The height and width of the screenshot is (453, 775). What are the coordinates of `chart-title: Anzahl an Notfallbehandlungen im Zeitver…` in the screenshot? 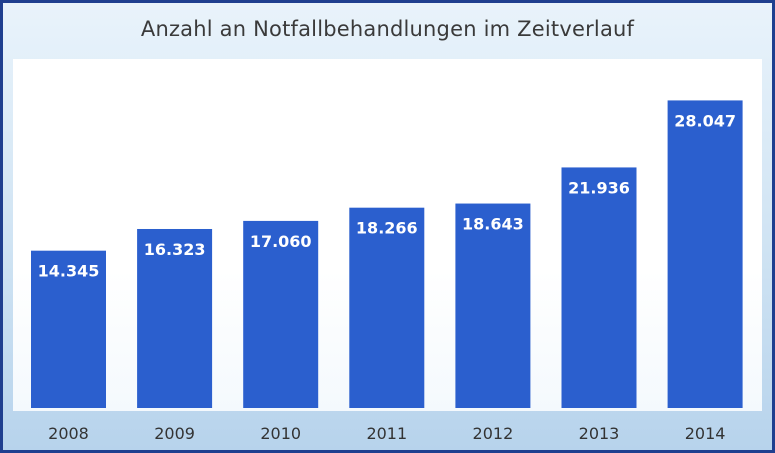 It's located at (387, 29).